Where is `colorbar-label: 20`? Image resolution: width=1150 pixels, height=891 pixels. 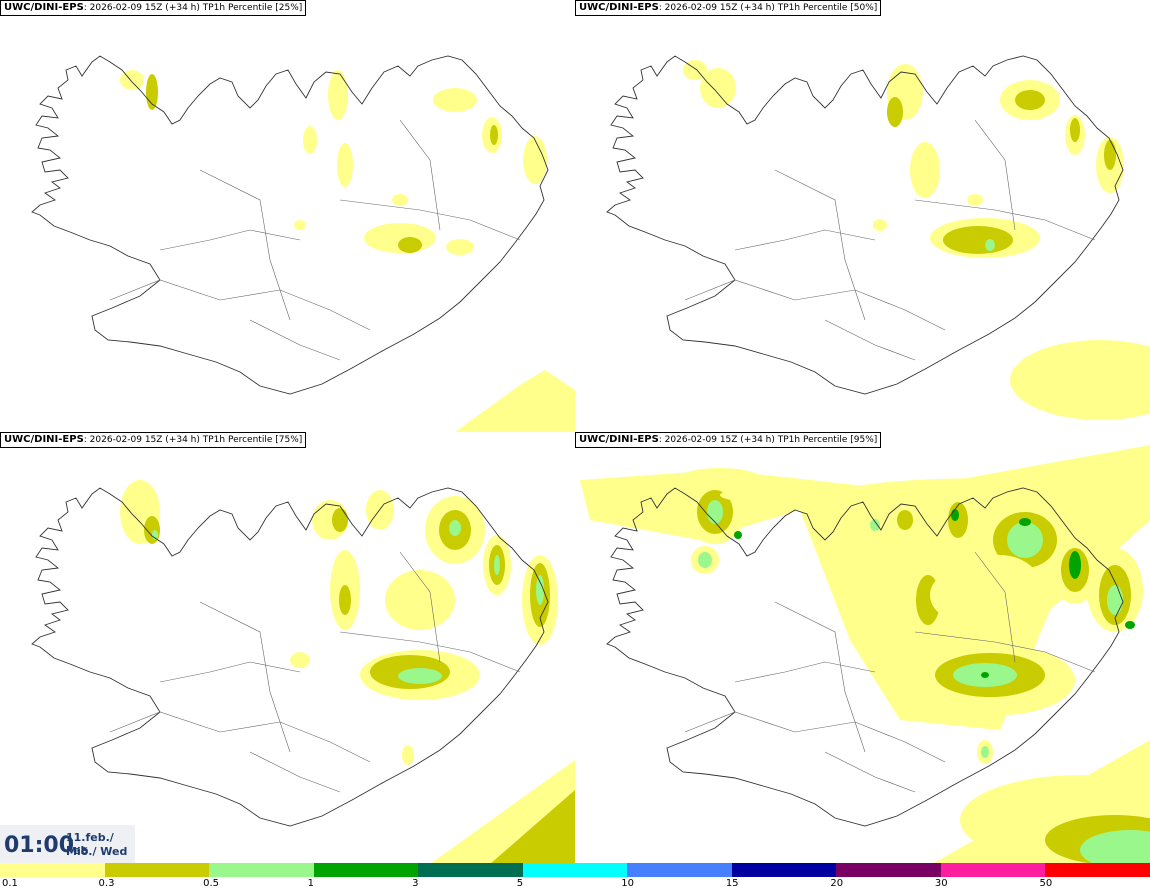
colorbar-label: 20 is located at coordinates (837, 883).